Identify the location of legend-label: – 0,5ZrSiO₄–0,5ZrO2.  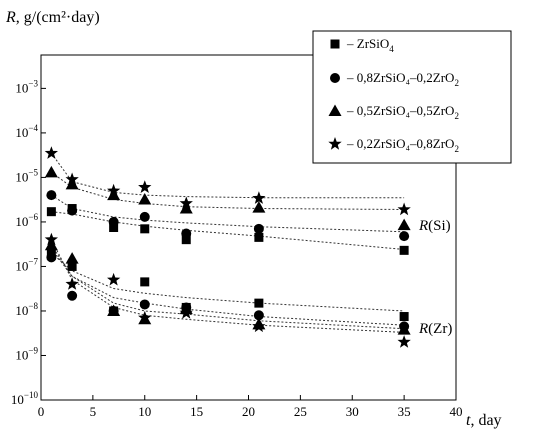
(402, 112).